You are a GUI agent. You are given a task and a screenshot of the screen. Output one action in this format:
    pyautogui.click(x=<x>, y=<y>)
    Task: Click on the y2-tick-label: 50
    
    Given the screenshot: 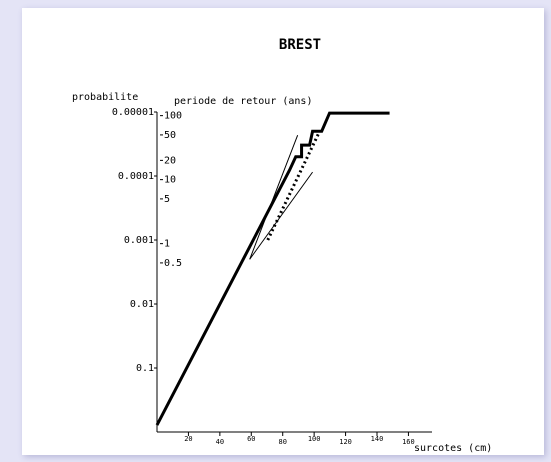 What is the action you would take?
    pyautogui.click(x=170, y=135)
    